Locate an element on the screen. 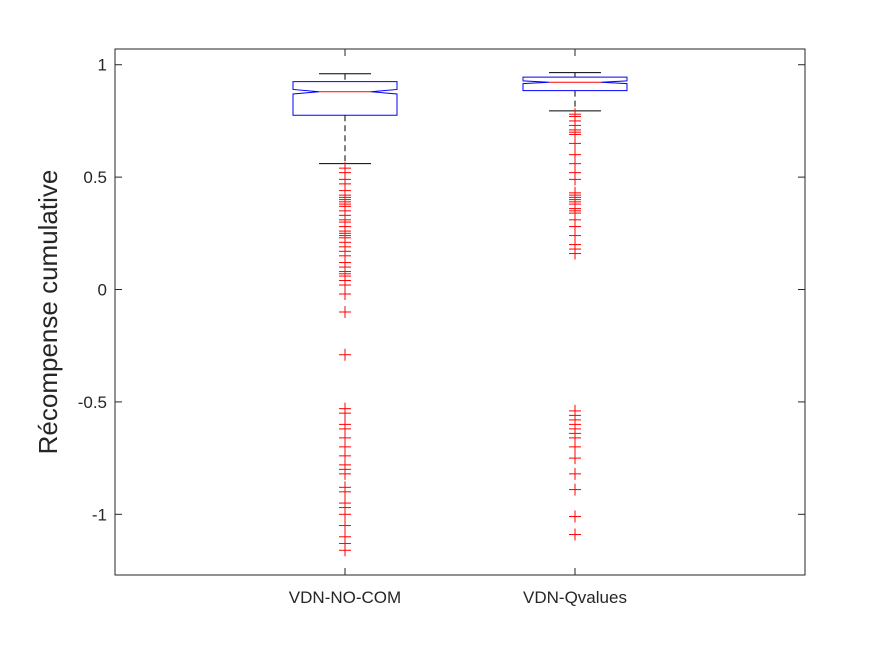 Image resolution: width=891 pixels, height=647 pixels. x-tick-label: VDN-NO-COM is located at coordinates (345, 597).